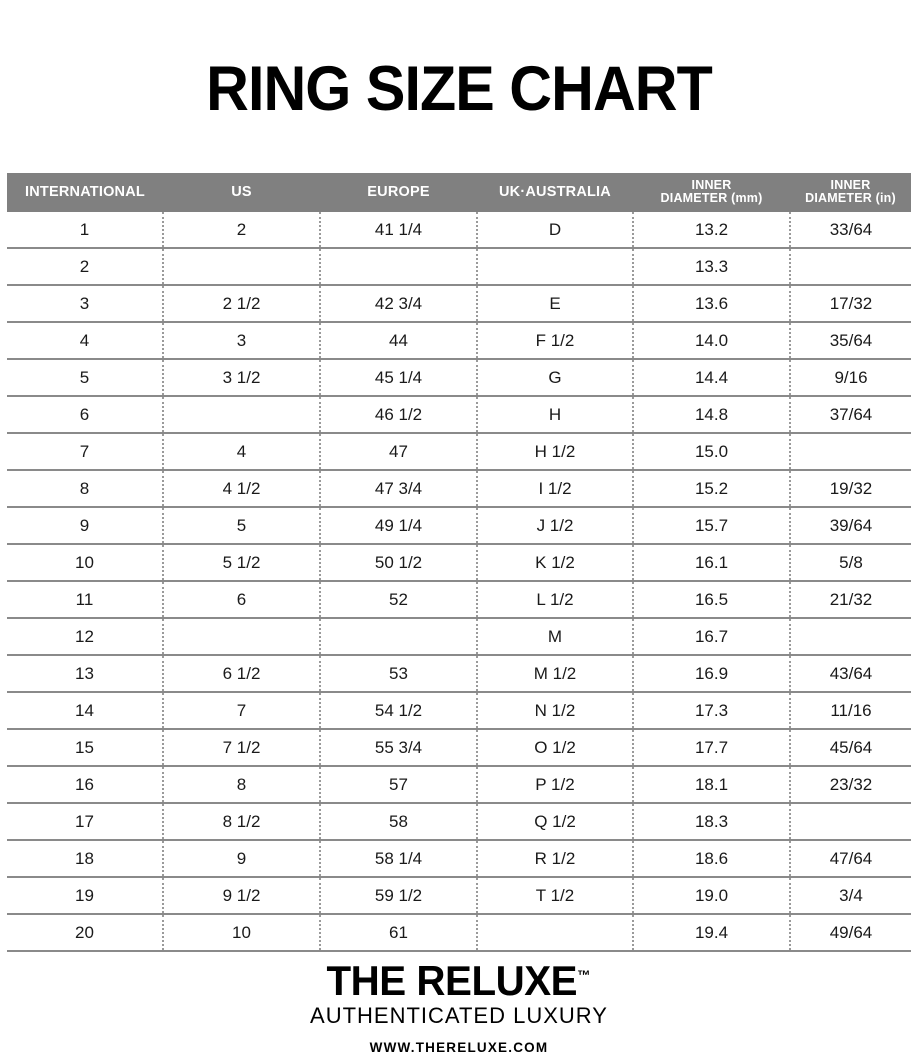  Describe the element at coordinates (85, 600) in the screenshot. I see `cell-international: 11` at that location.